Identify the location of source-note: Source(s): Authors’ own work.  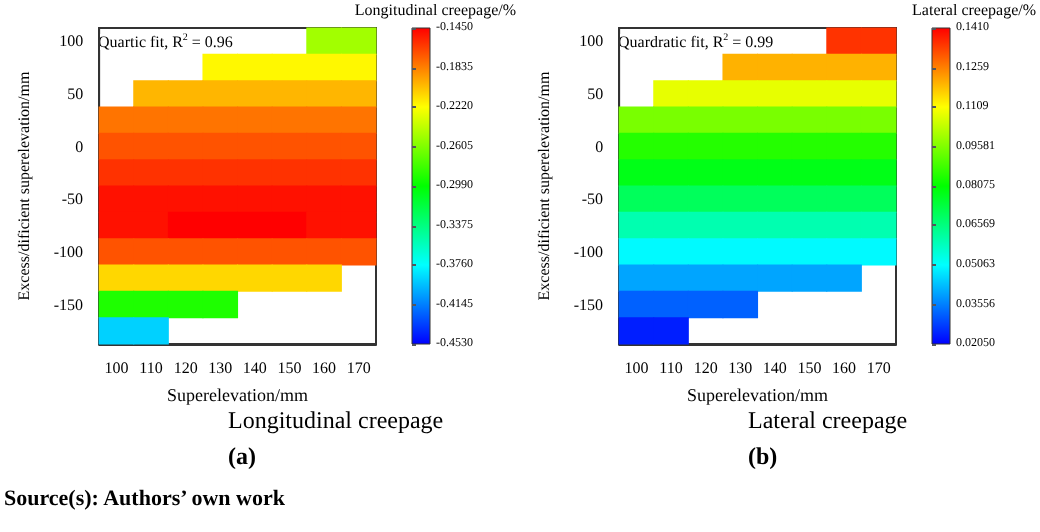
(145, 499).